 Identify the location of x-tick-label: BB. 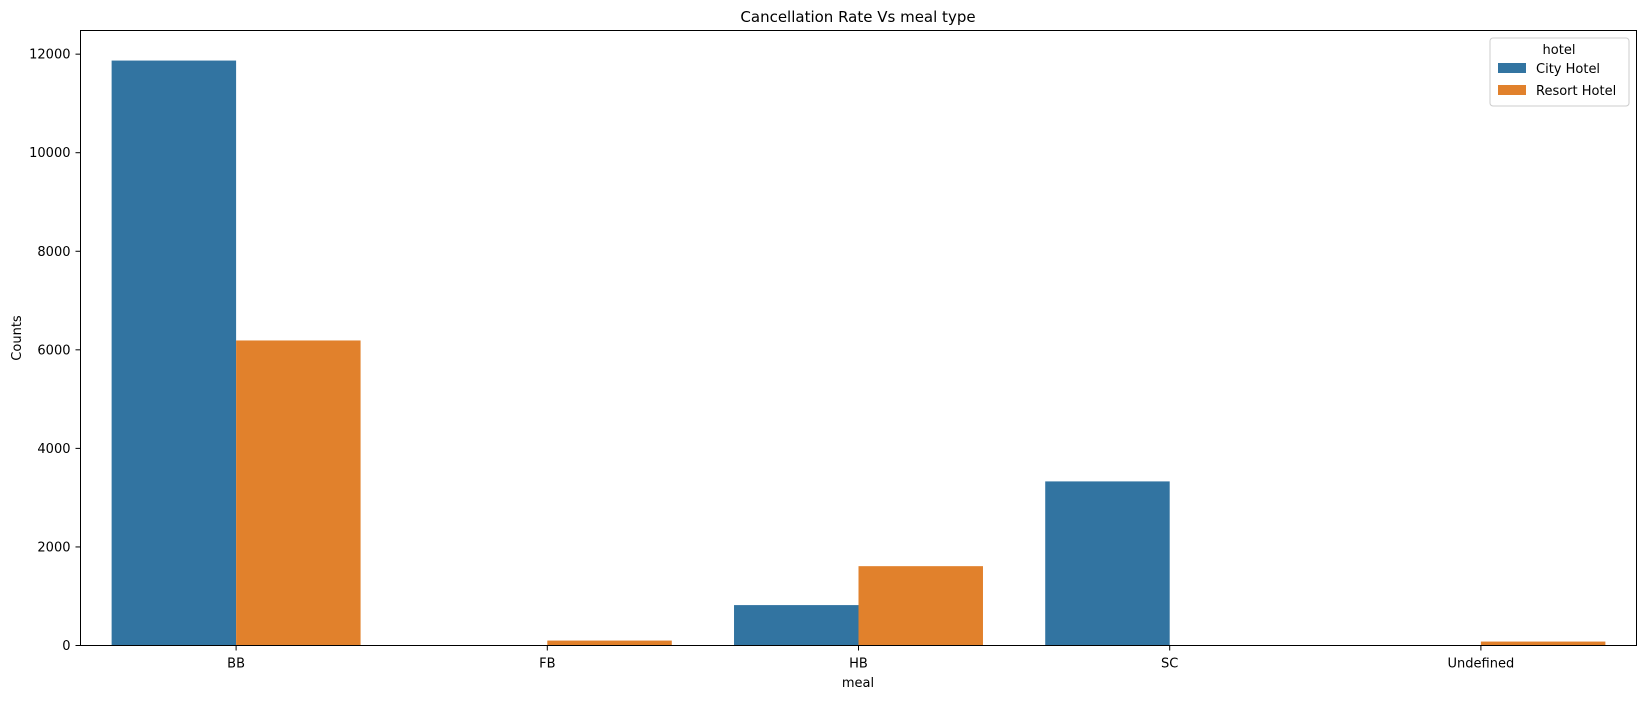
(236, 664).